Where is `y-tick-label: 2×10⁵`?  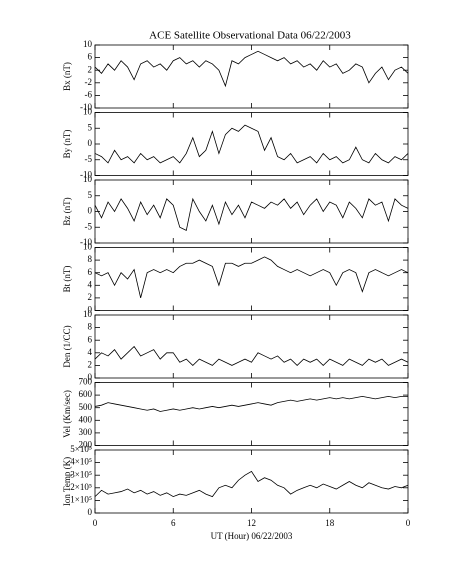
y-tick-label: 2×10⁵ is located at coordinates (81, 487).